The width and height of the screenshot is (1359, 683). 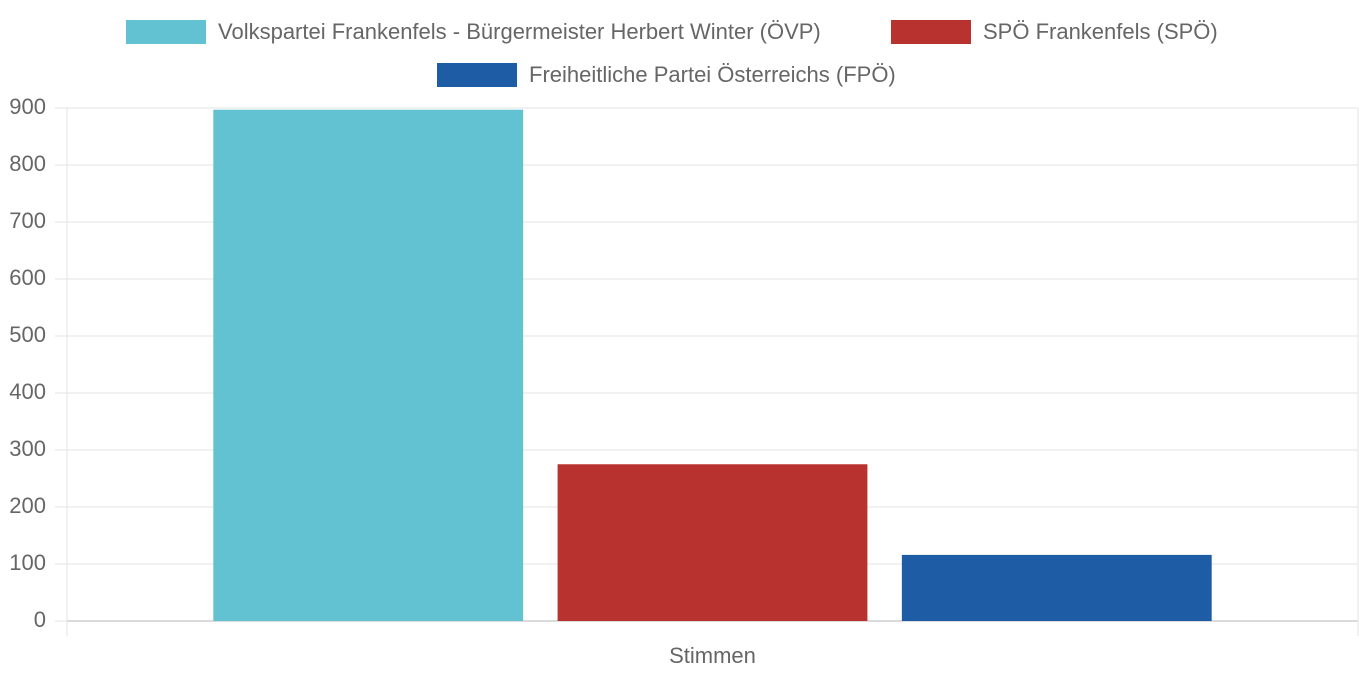 What do you see at coordinates (40, 619) in the screenshot?
I see `y-tick-label: 0` at bounding box center [40, 619].